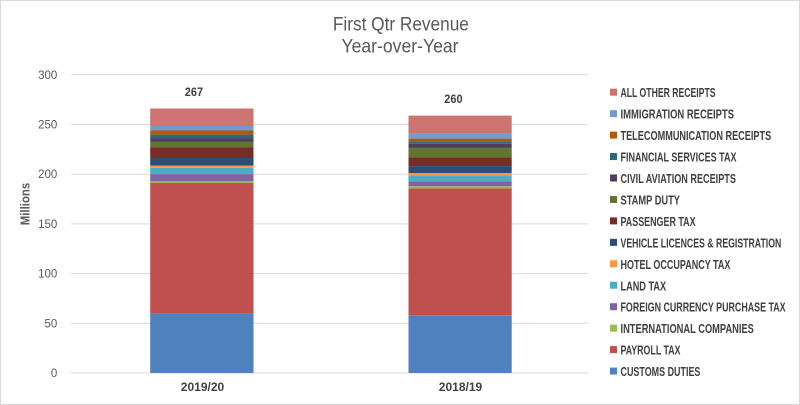 The height and width of the screenshot is (405, 800). What do you see at coordinates (47, 76) in the screenshot?
I see `svg-text: 300` at bounding box center [47, 76].